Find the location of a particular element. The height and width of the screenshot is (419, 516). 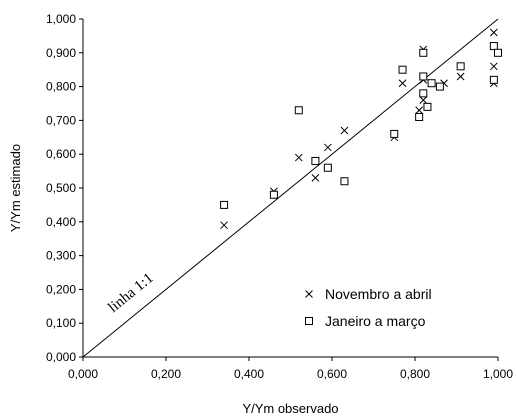

y-axis-title: Y/Ym estimado is located at coordinates (15, 188).